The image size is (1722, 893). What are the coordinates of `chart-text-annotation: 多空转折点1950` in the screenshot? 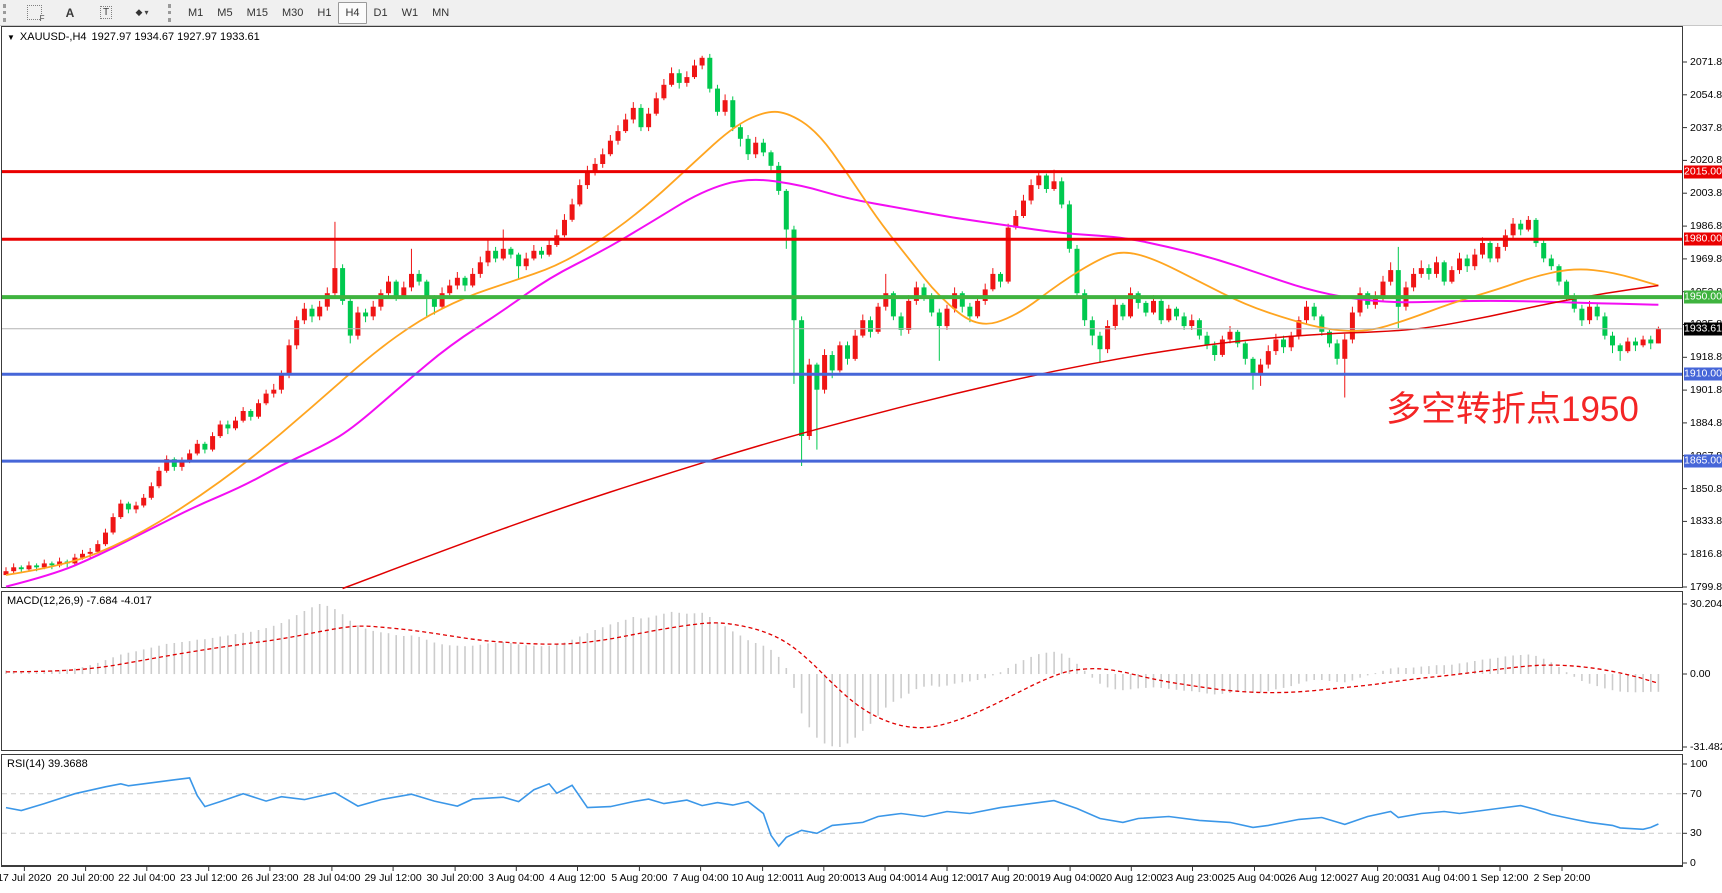 It's located at (1512, 409).